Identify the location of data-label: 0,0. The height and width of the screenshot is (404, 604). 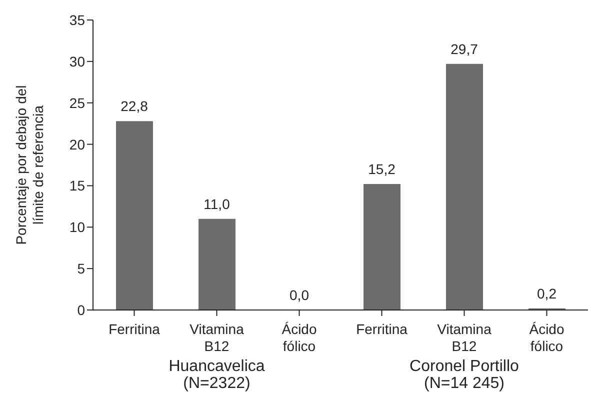
(300, 295).